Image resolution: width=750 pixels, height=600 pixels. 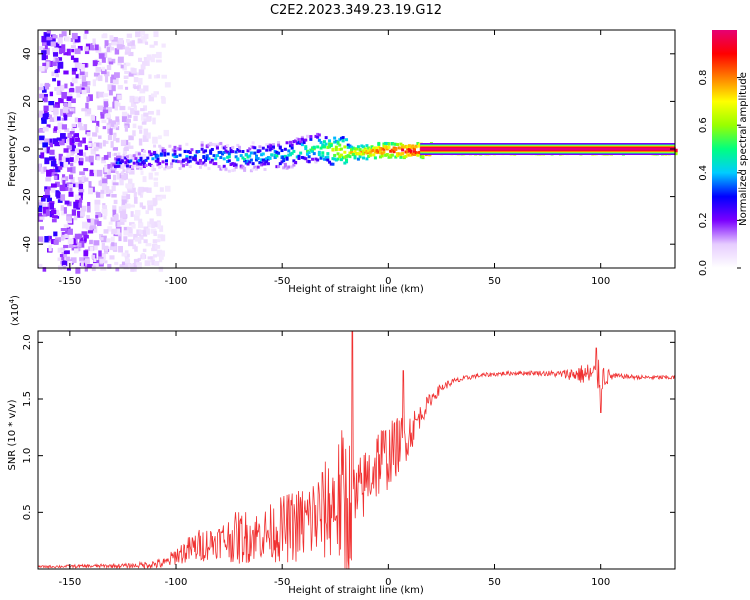 I want to click on x-tick-label: 0, so click(x=388, y=281).